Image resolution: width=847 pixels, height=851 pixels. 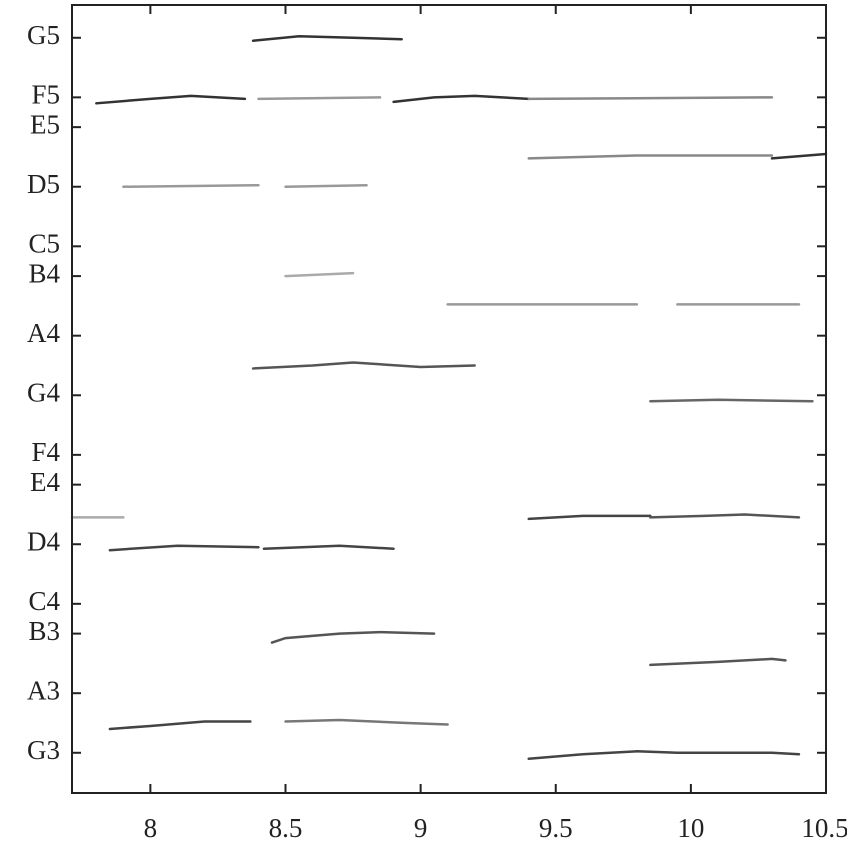 What do you see at coordinates (690, 828) in the screenshot?
I see `x-tick-label: 10` at bounding box center [690, 828].